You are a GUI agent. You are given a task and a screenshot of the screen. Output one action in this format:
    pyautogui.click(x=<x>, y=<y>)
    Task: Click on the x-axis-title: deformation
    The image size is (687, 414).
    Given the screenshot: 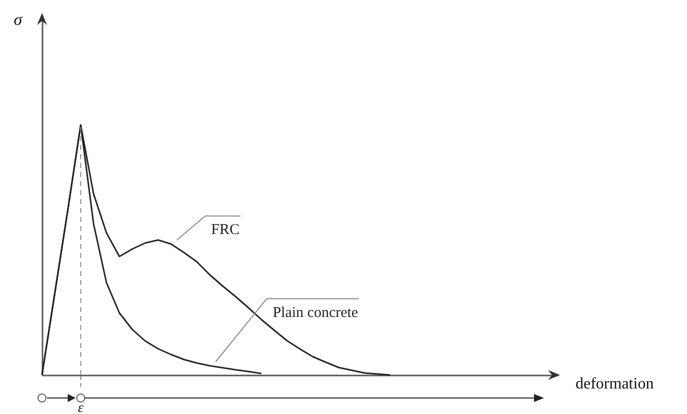 What is the action you would take?
    pyautogui.click(x=615, y=384)
    